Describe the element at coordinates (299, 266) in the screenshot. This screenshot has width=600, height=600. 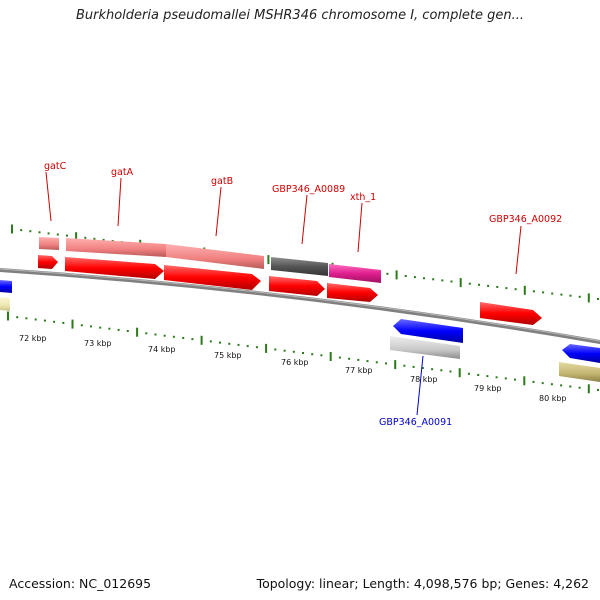
I see `feature-A0089-annotation` at that location.